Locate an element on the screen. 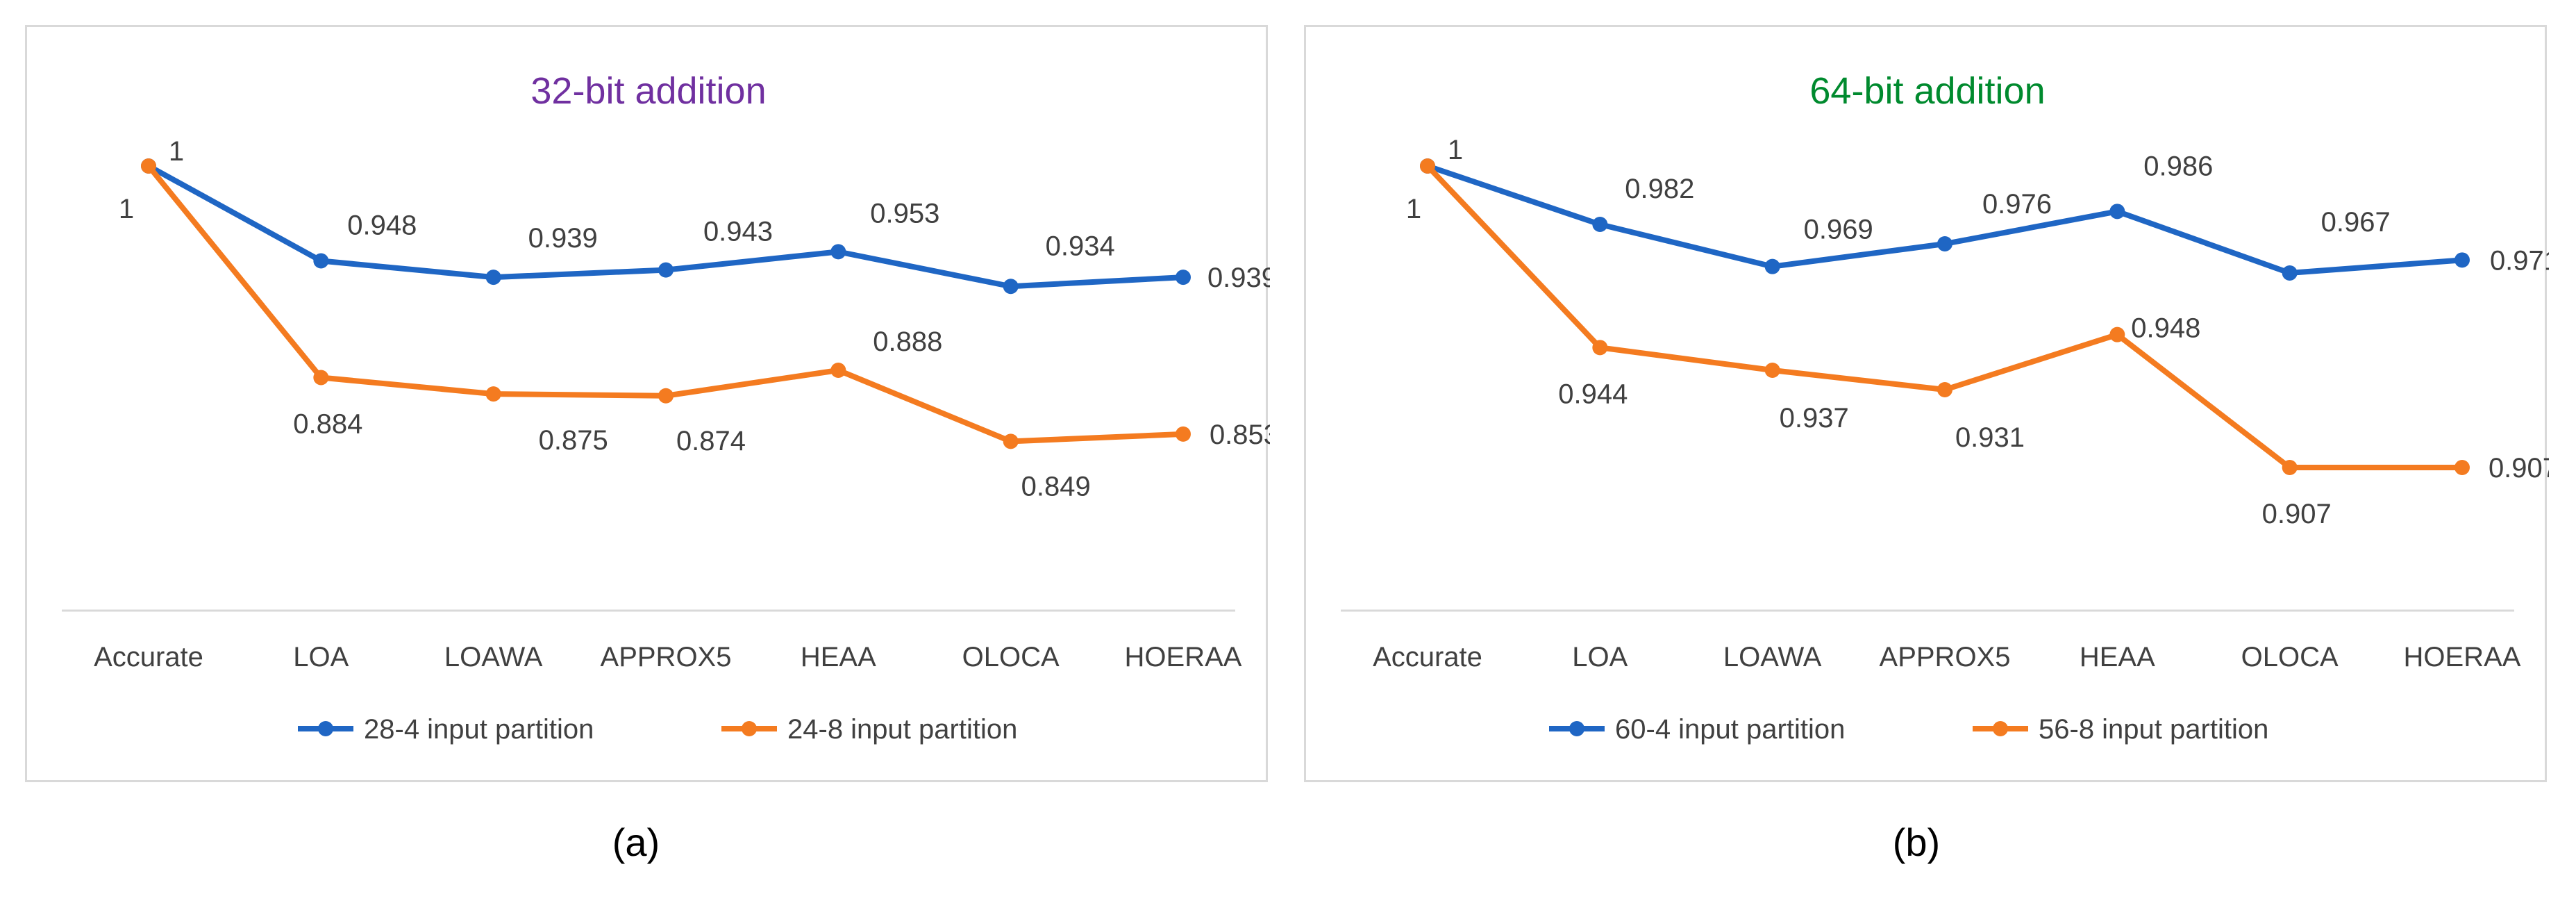  legend-label-2: 56-8 input partition is located at coordinates (2153, 729).